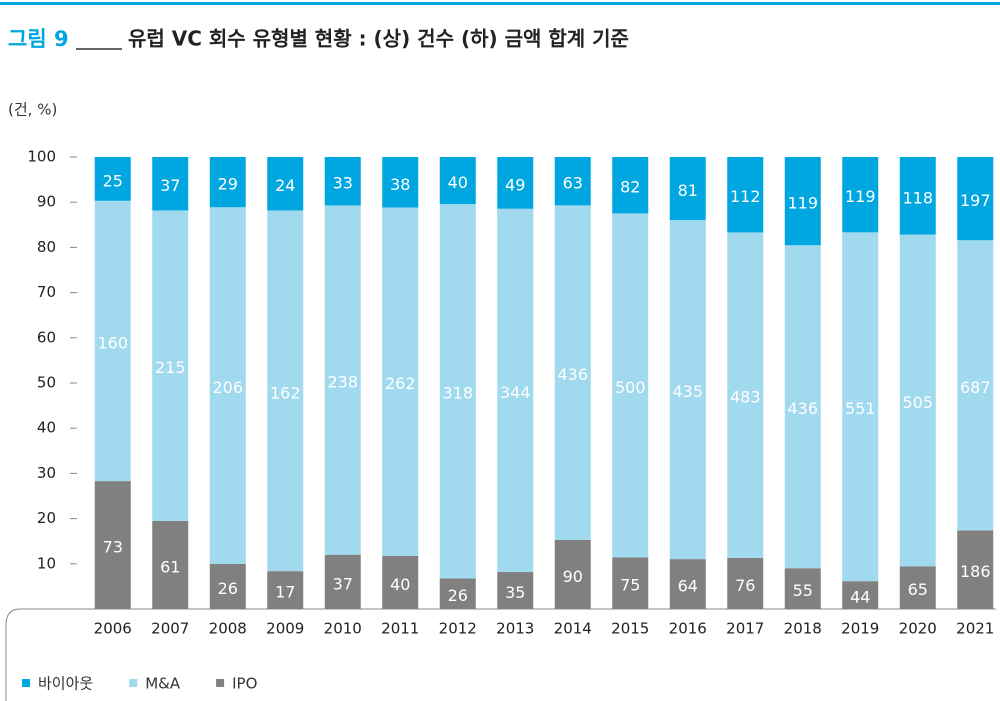  I want to click on data-label: 262, so click(400, 383).